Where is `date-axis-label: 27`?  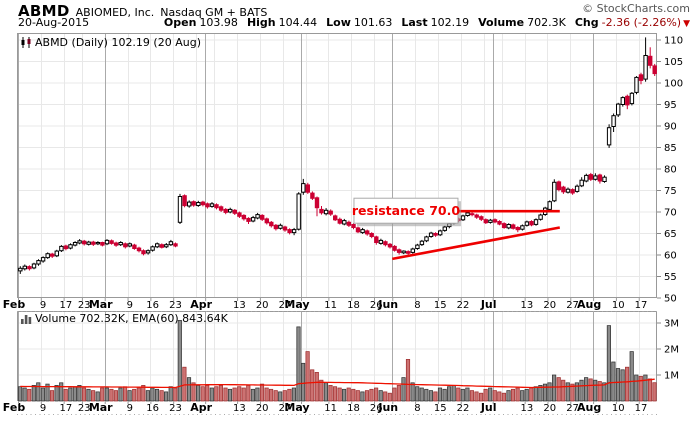 date-axis-label: 27 is located at coordinates (285, 305).